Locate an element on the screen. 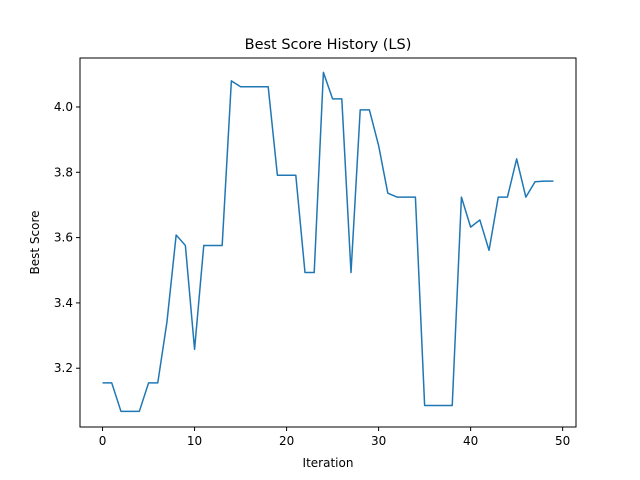  x-tick-label: 30 is located at coordinates (378, 441).